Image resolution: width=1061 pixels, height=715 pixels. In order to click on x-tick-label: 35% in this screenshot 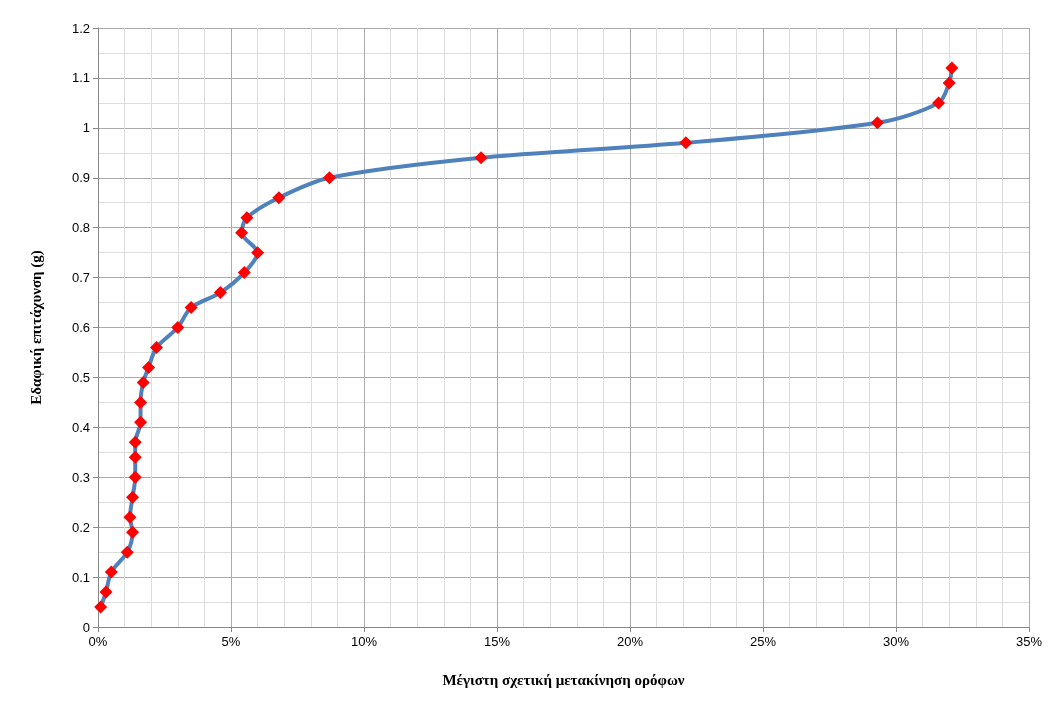, I will do `click(1029, 641)`.